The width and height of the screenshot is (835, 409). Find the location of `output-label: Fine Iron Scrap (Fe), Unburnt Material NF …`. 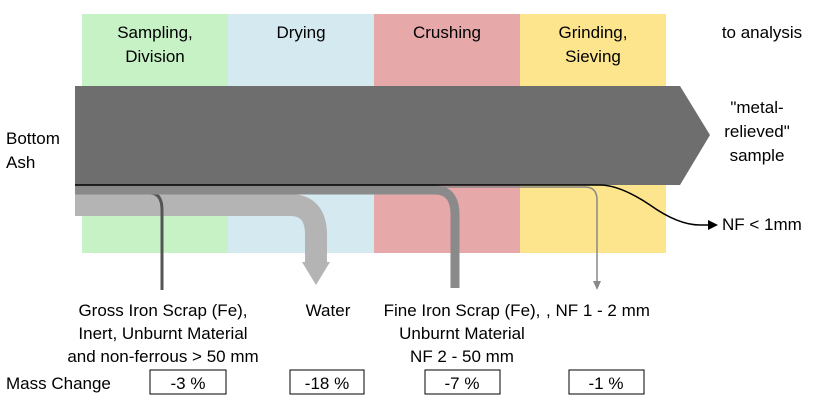

output-label: Fine Iron Scrap (Fe), Unburnt Material NF … is located at coordinates (462, 333).